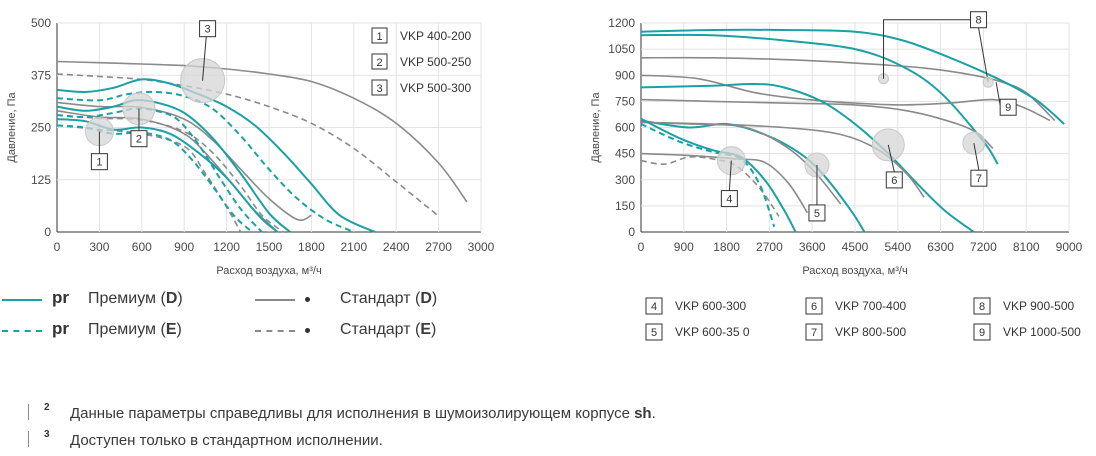 This screenshot has height=456, width=1096. What do you see at coordinates (435, 36) in the screenshot?
I see `legend-label-1: VKP 400-200` at bounding box center [435, 36].